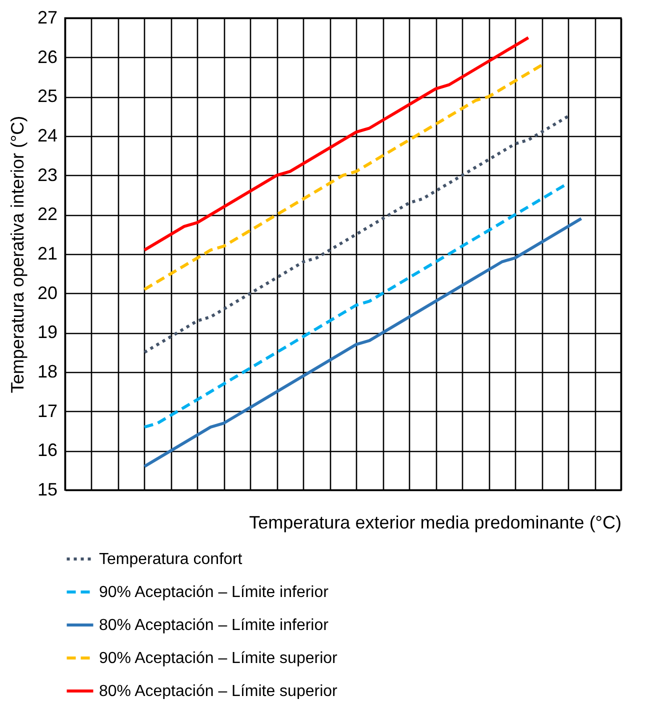  I want to click on y-tick-label: 19, so click(47, 332).